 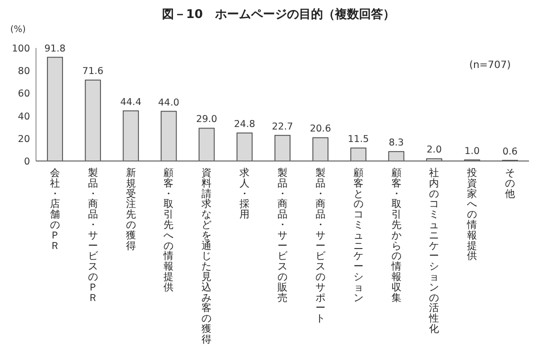 I want to click on data-label: 0.6, so click(x=510, y=152).